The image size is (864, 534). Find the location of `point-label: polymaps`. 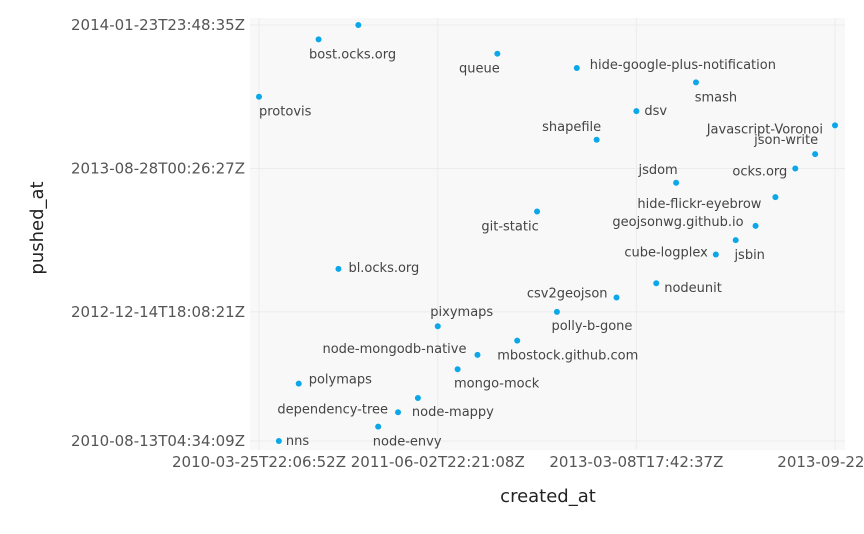

point-label: polymaps is located at coordinates (340, 380).